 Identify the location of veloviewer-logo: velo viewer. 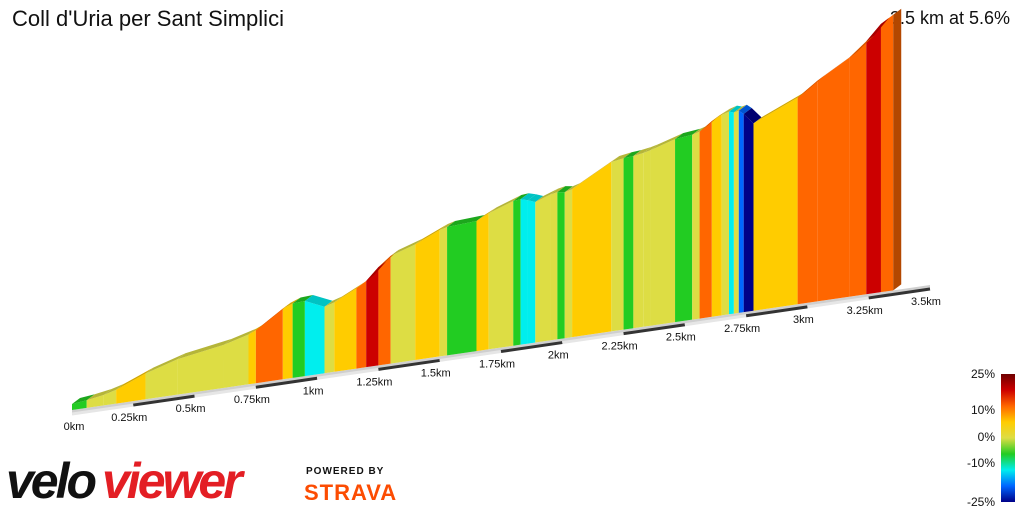
(149, 480).